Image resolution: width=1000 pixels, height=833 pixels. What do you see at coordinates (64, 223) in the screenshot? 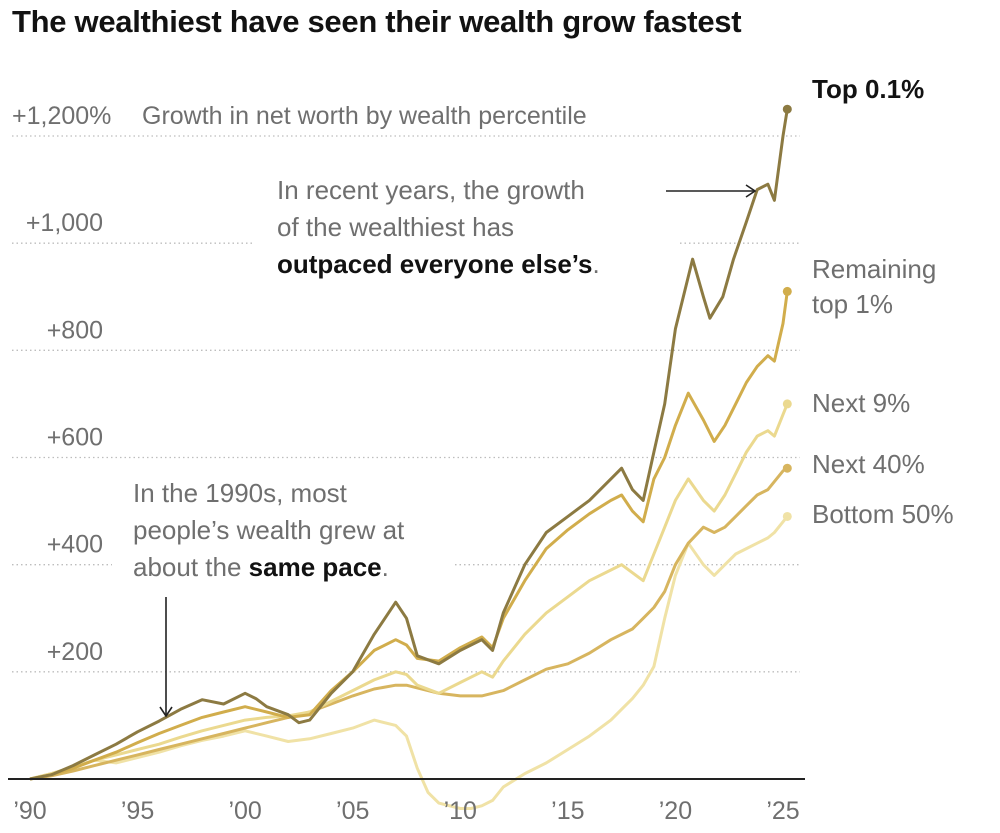
I see `y-tick-label: +1,000` at bounding box center [64, 223].